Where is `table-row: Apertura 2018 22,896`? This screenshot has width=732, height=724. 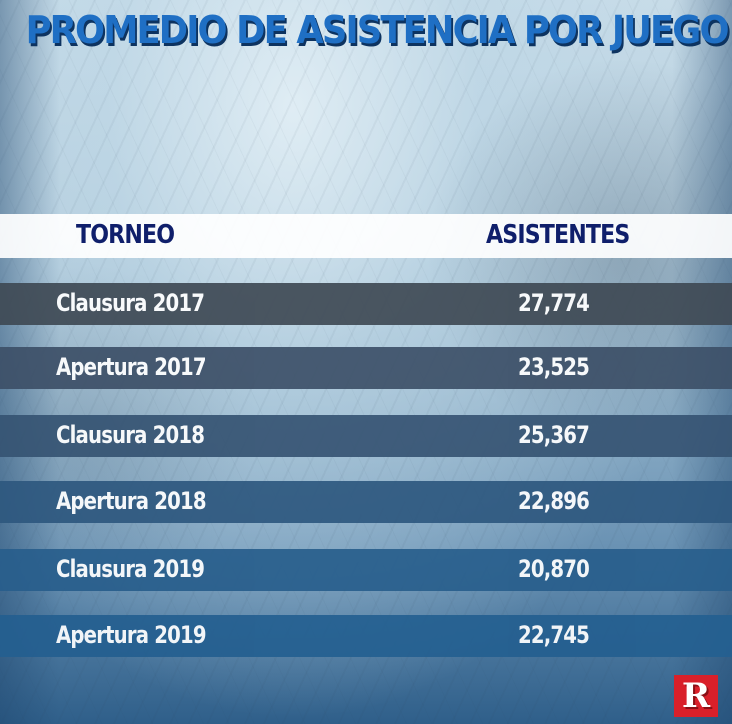
table-row: Apertura 2018 22,896 is located at coordinates (366, 502).